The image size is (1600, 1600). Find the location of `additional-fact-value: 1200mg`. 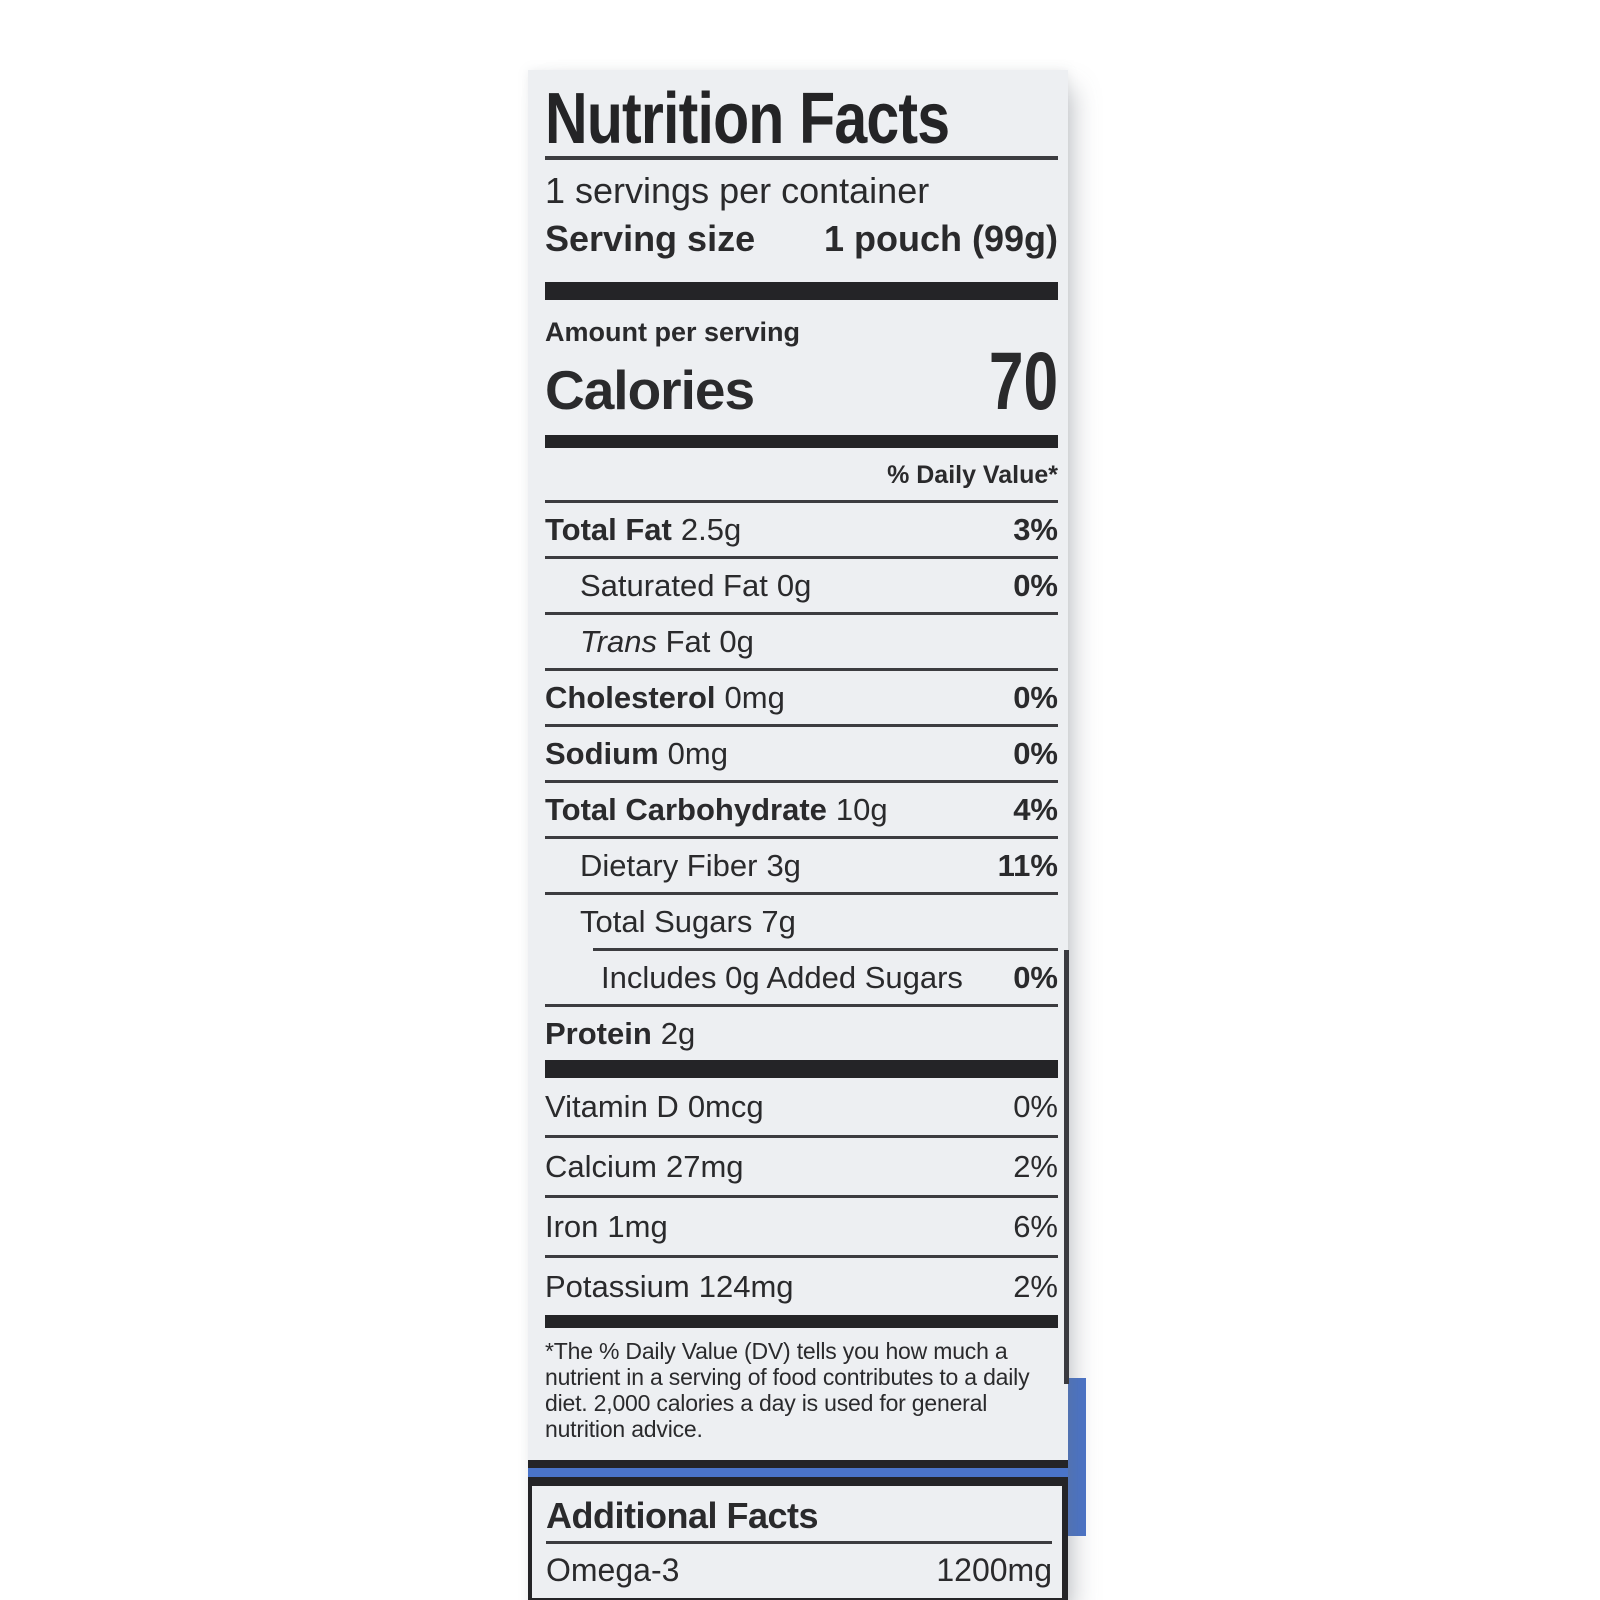

additional-fact-value: 1200mg is located at coordinates (994, 1570).